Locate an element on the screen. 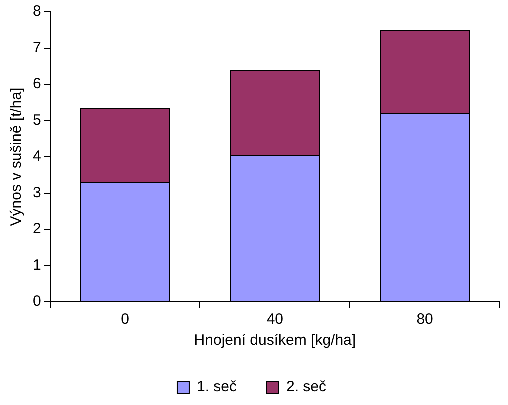 This screenshot has width=508, height=405. y-tick-label: 5 is located at coordinates (37, 120).